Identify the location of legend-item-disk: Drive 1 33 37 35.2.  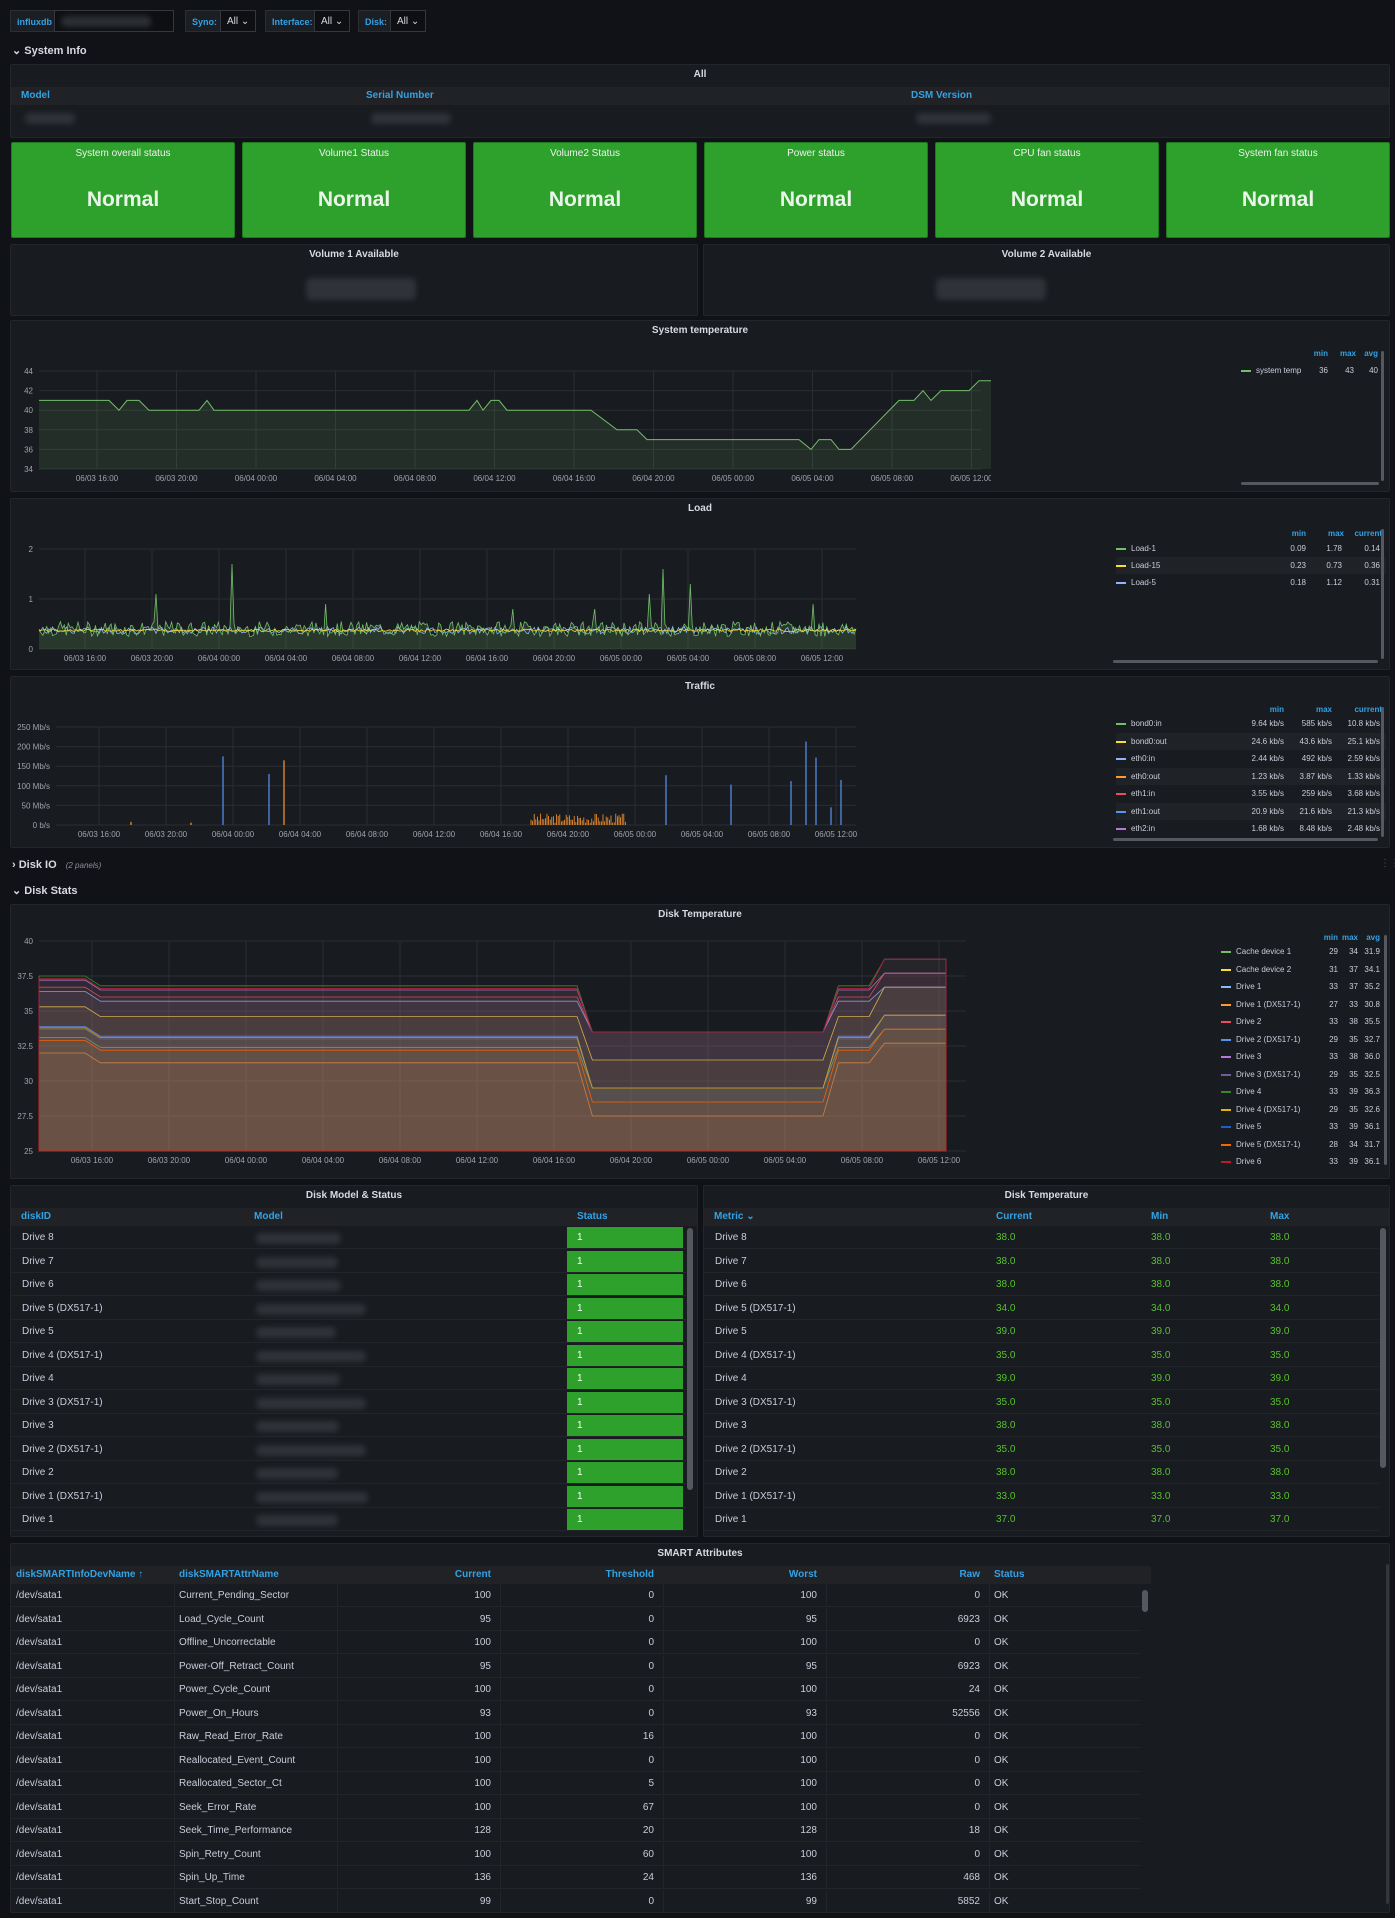
(1303, 986).